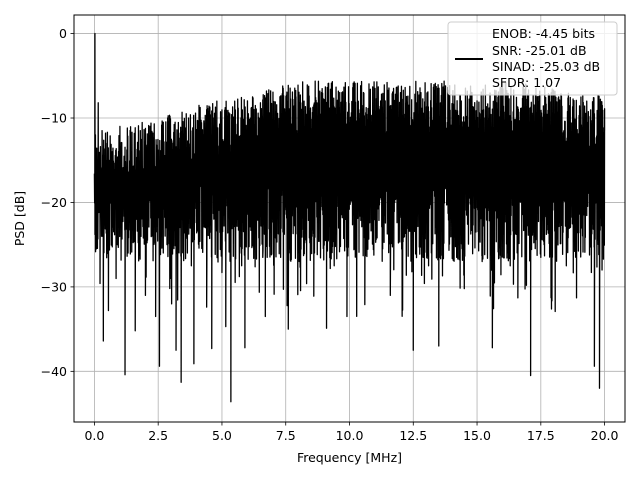 The width and height of the screenshot is (640, 480). Describe the element at coordinates (543, 33) in the screenshot. I see `legend-enob: ENOB: -4.45 bits` at that location.